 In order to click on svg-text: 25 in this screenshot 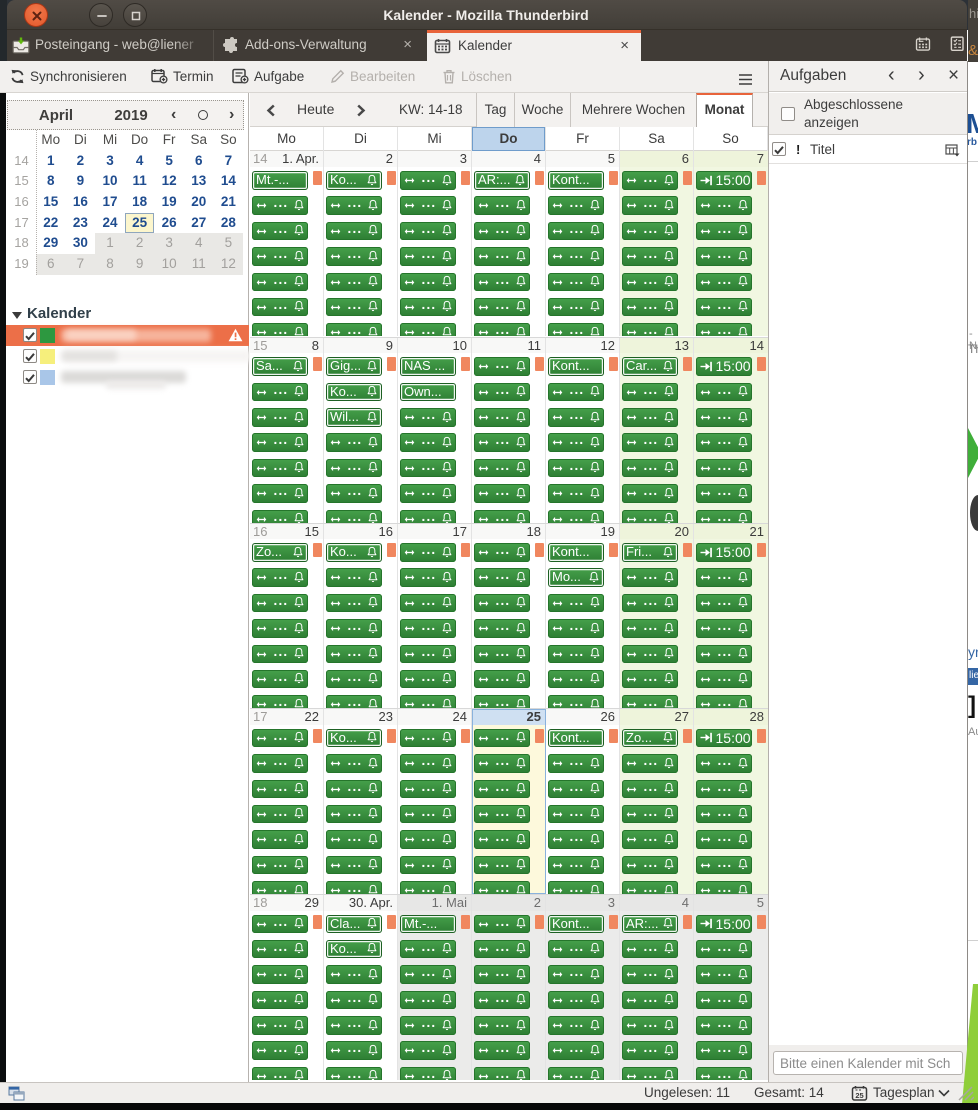, I will do `click(859, 1095)`.